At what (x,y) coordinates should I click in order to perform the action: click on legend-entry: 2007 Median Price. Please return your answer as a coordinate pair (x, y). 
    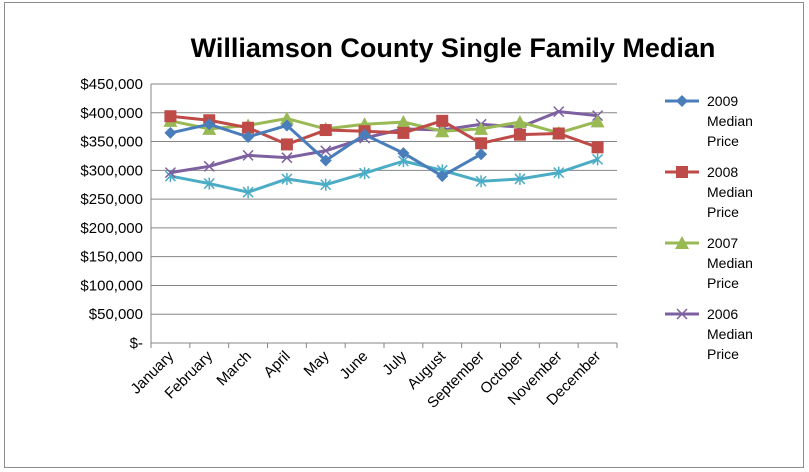
    Looking at the image, I should click on (709, 263).